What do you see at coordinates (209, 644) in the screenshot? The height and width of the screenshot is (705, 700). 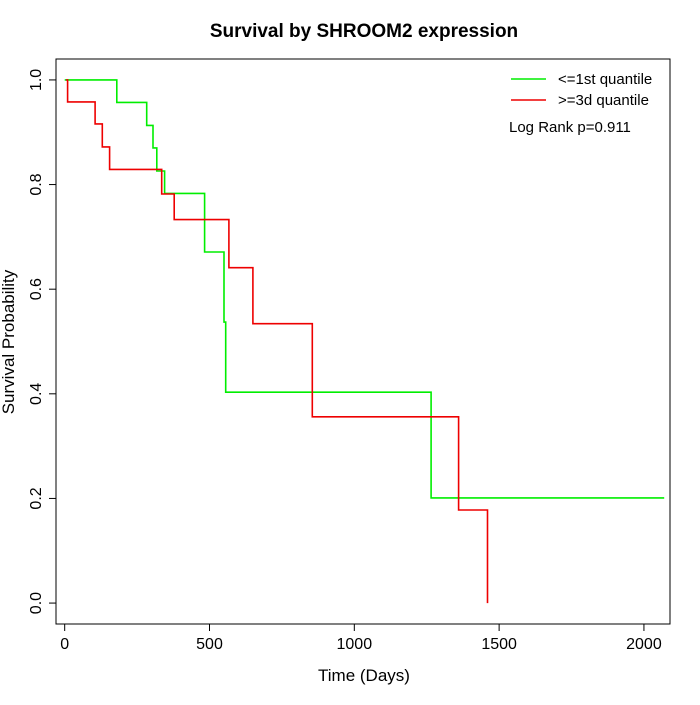 I see `x-tick-label: 500` at bounding box center [209, 644].